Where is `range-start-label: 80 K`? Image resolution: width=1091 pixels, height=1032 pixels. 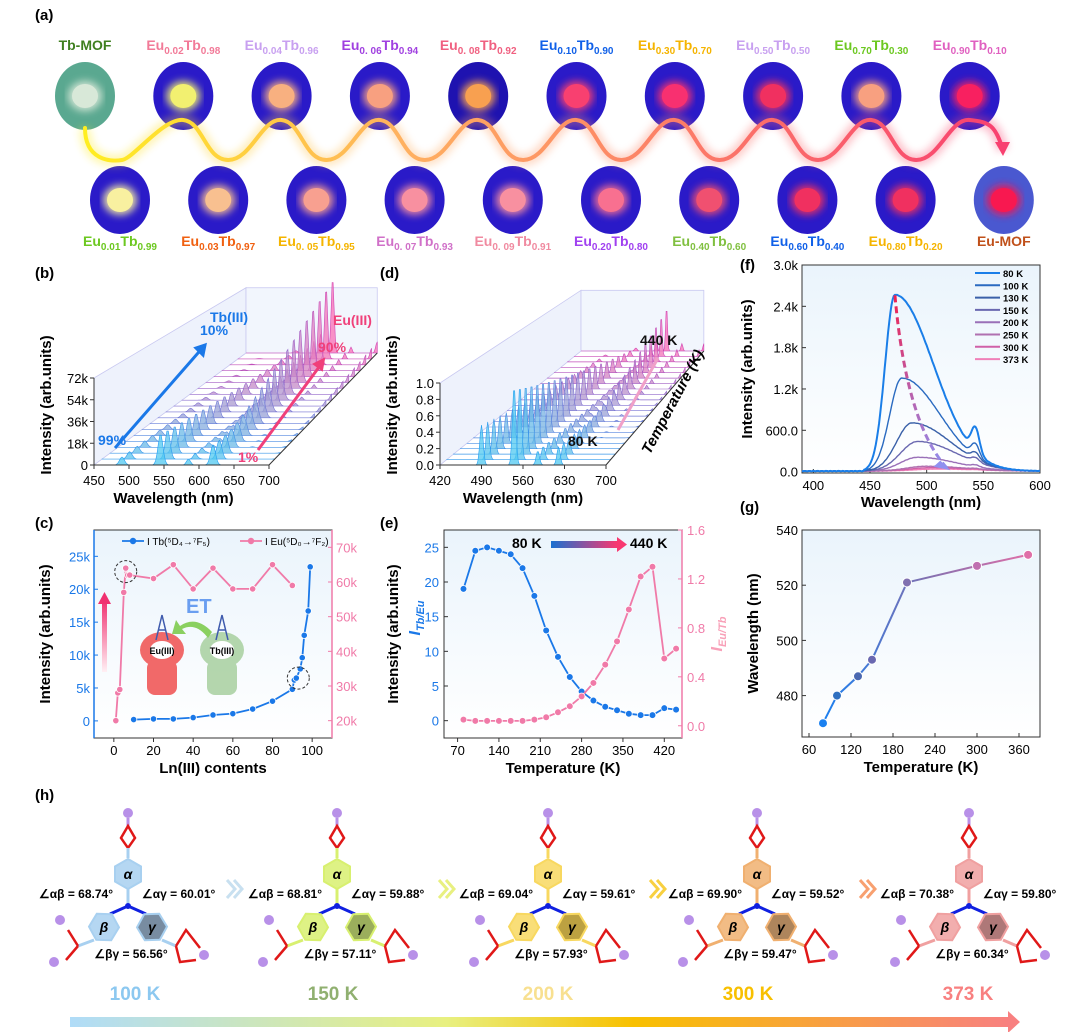 range-start-label: 80 K is located at coordinates (527, 543).